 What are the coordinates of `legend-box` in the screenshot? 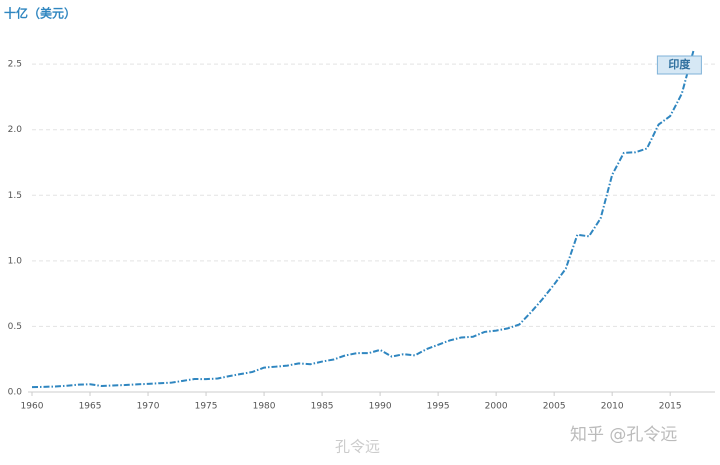 It's located at (679, 65).